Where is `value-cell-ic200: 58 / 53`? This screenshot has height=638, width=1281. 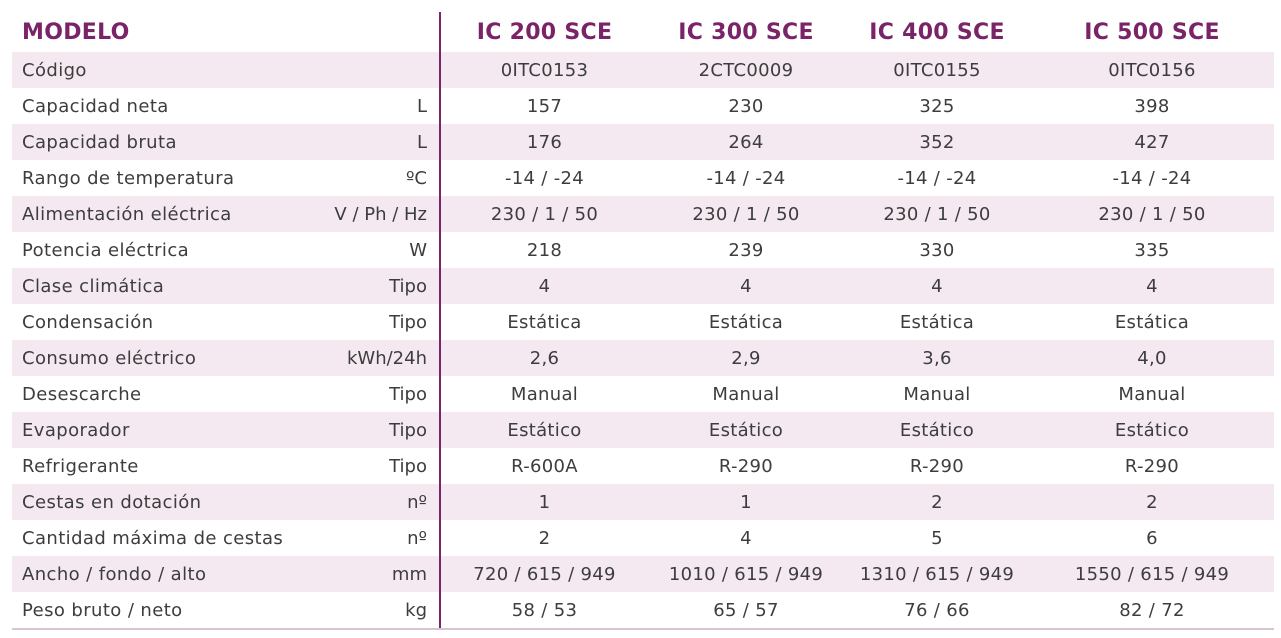
value-cell-ic200: 58 / 53 is located at coordinates (544, 611).